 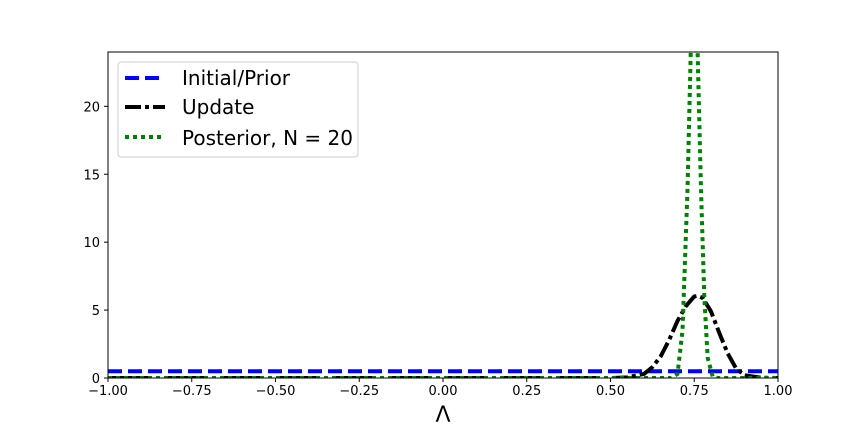 I want to click on x-axis: −1.00 −0.75 −0.50 −0.25 0.00 0.25 0.50 0.75 1.00, so click(x=440, y=388).